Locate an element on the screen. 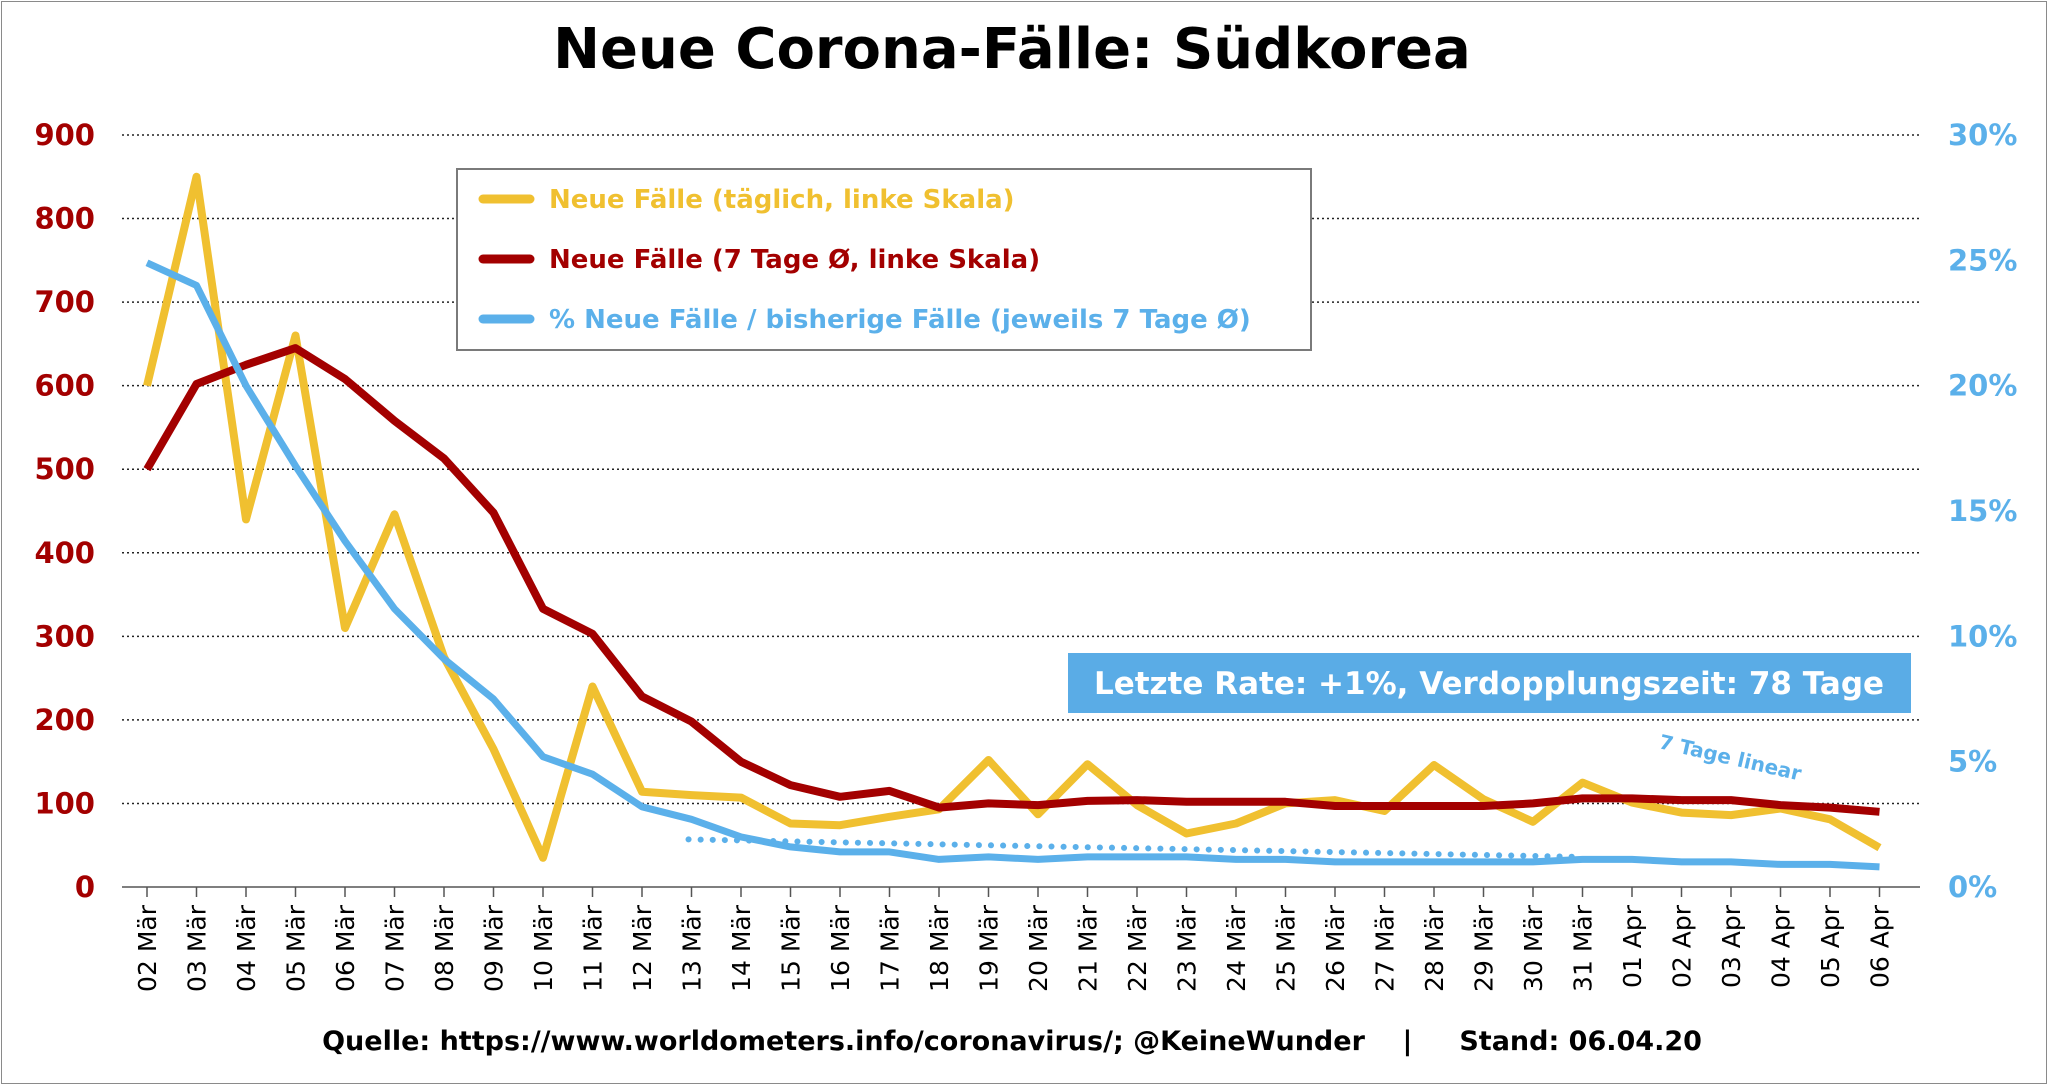 The width and height of the screenshot is (2048, 1085). x-tick-label: 10 Mär is located at coordinates (543, 948).